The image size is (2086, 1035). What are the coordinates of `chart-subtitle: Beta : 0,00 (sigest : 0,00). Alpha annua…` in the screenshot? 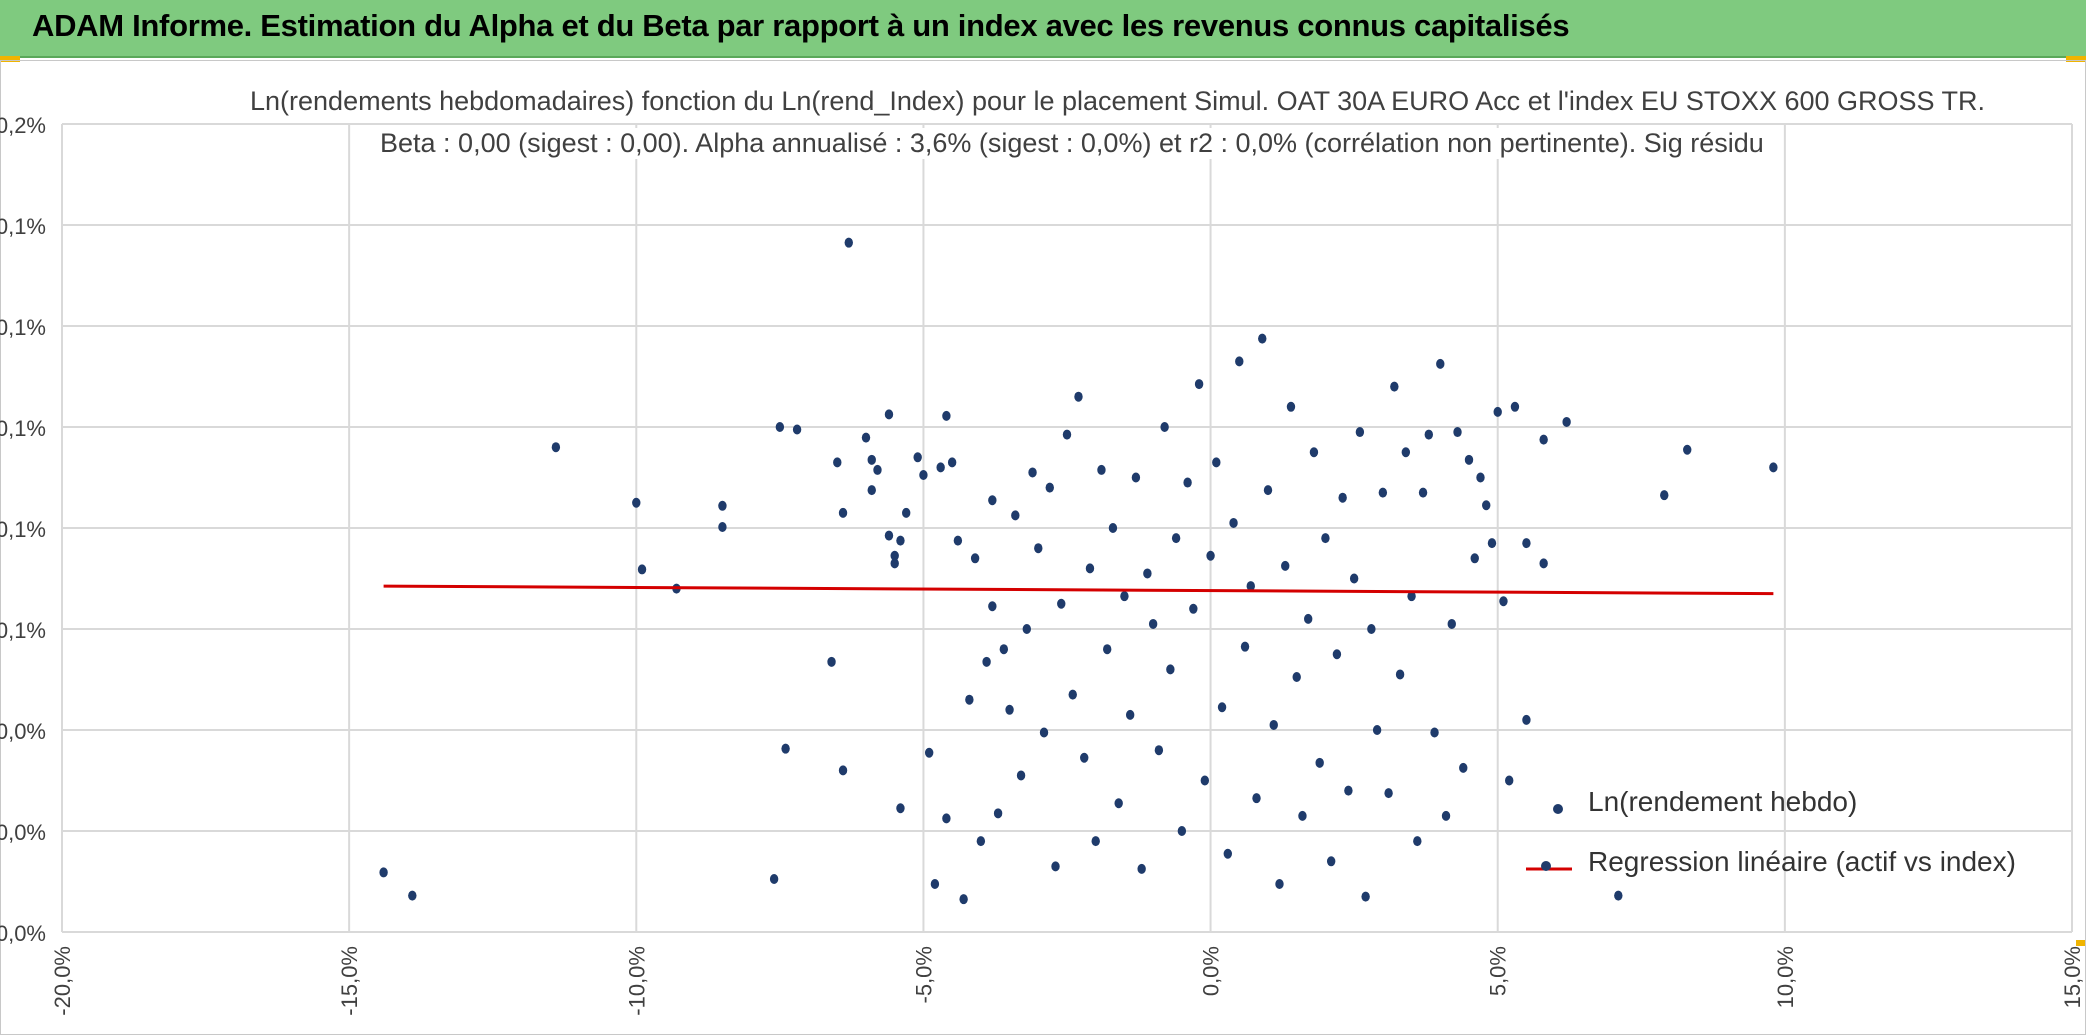 It's located at (1072, 143).